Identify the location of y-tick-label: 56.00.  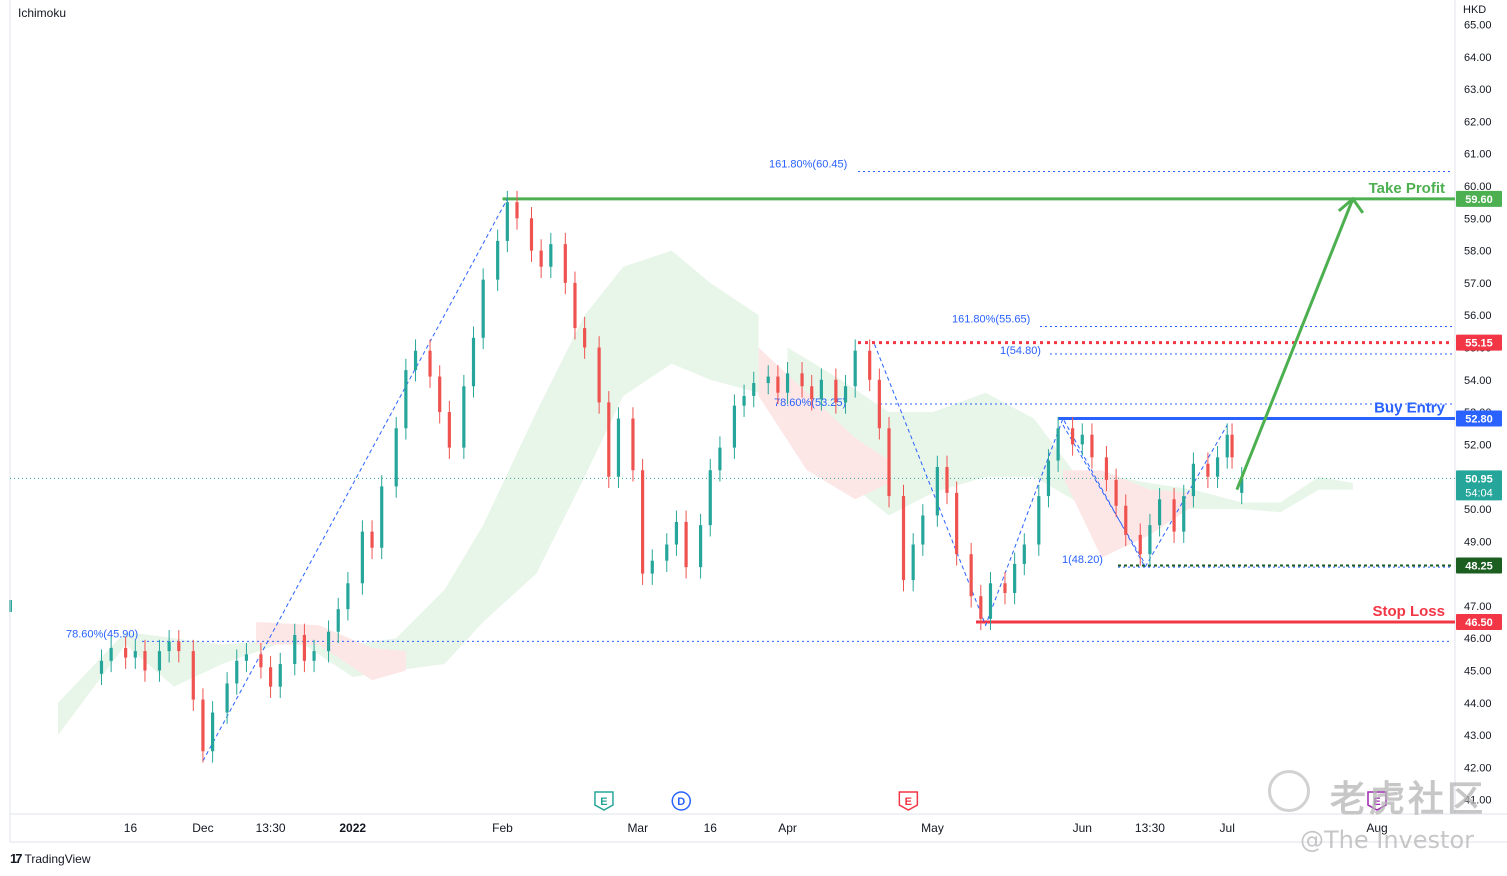
(1478, 316).